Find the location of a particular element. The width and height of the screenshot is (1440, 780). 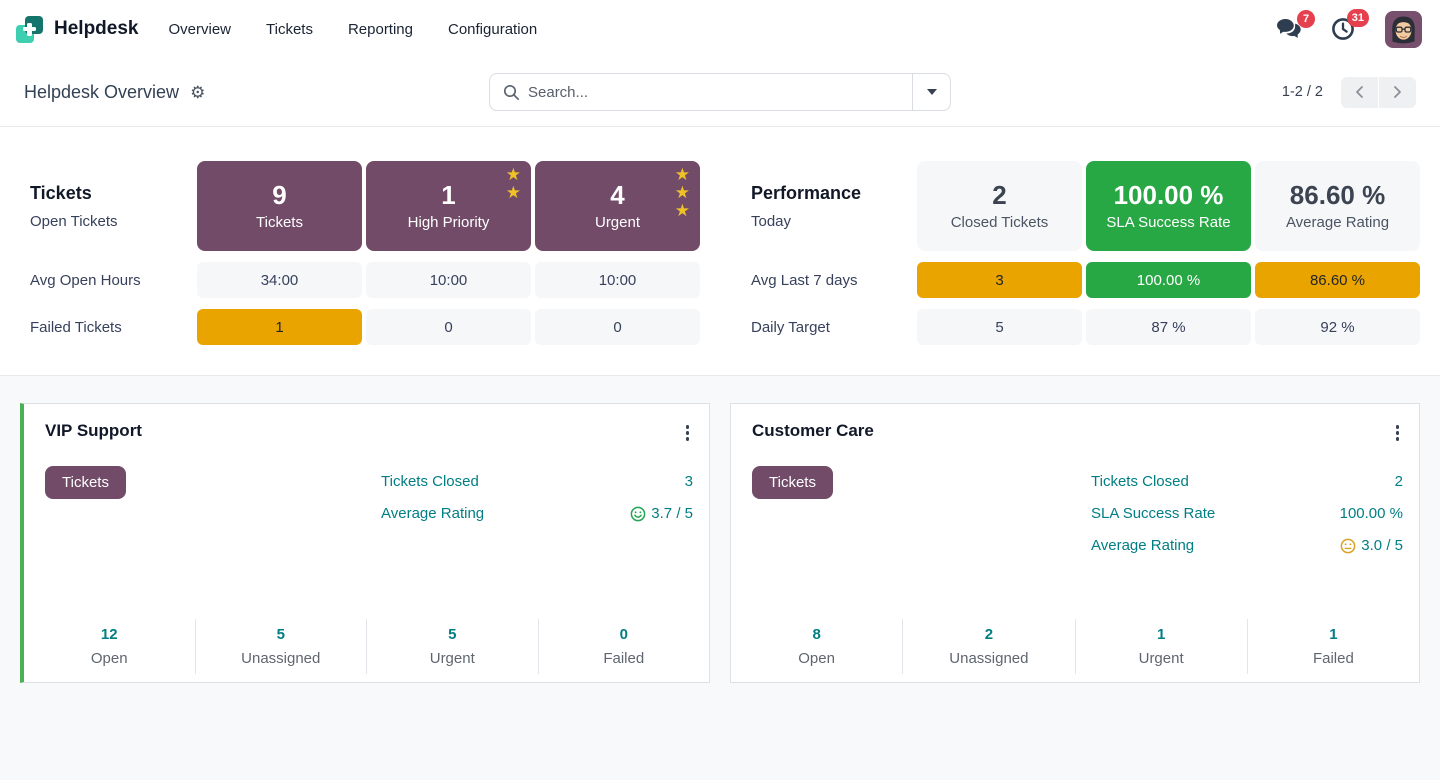

high-priority-tile: ★ ★ 1 High Priority is located at coordinates (448, 206).